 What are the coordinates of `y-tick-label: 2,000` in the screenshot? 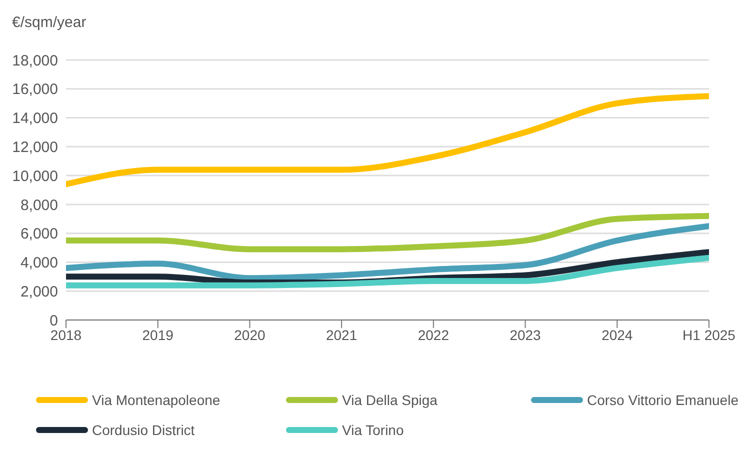 It's located at (39, 291).